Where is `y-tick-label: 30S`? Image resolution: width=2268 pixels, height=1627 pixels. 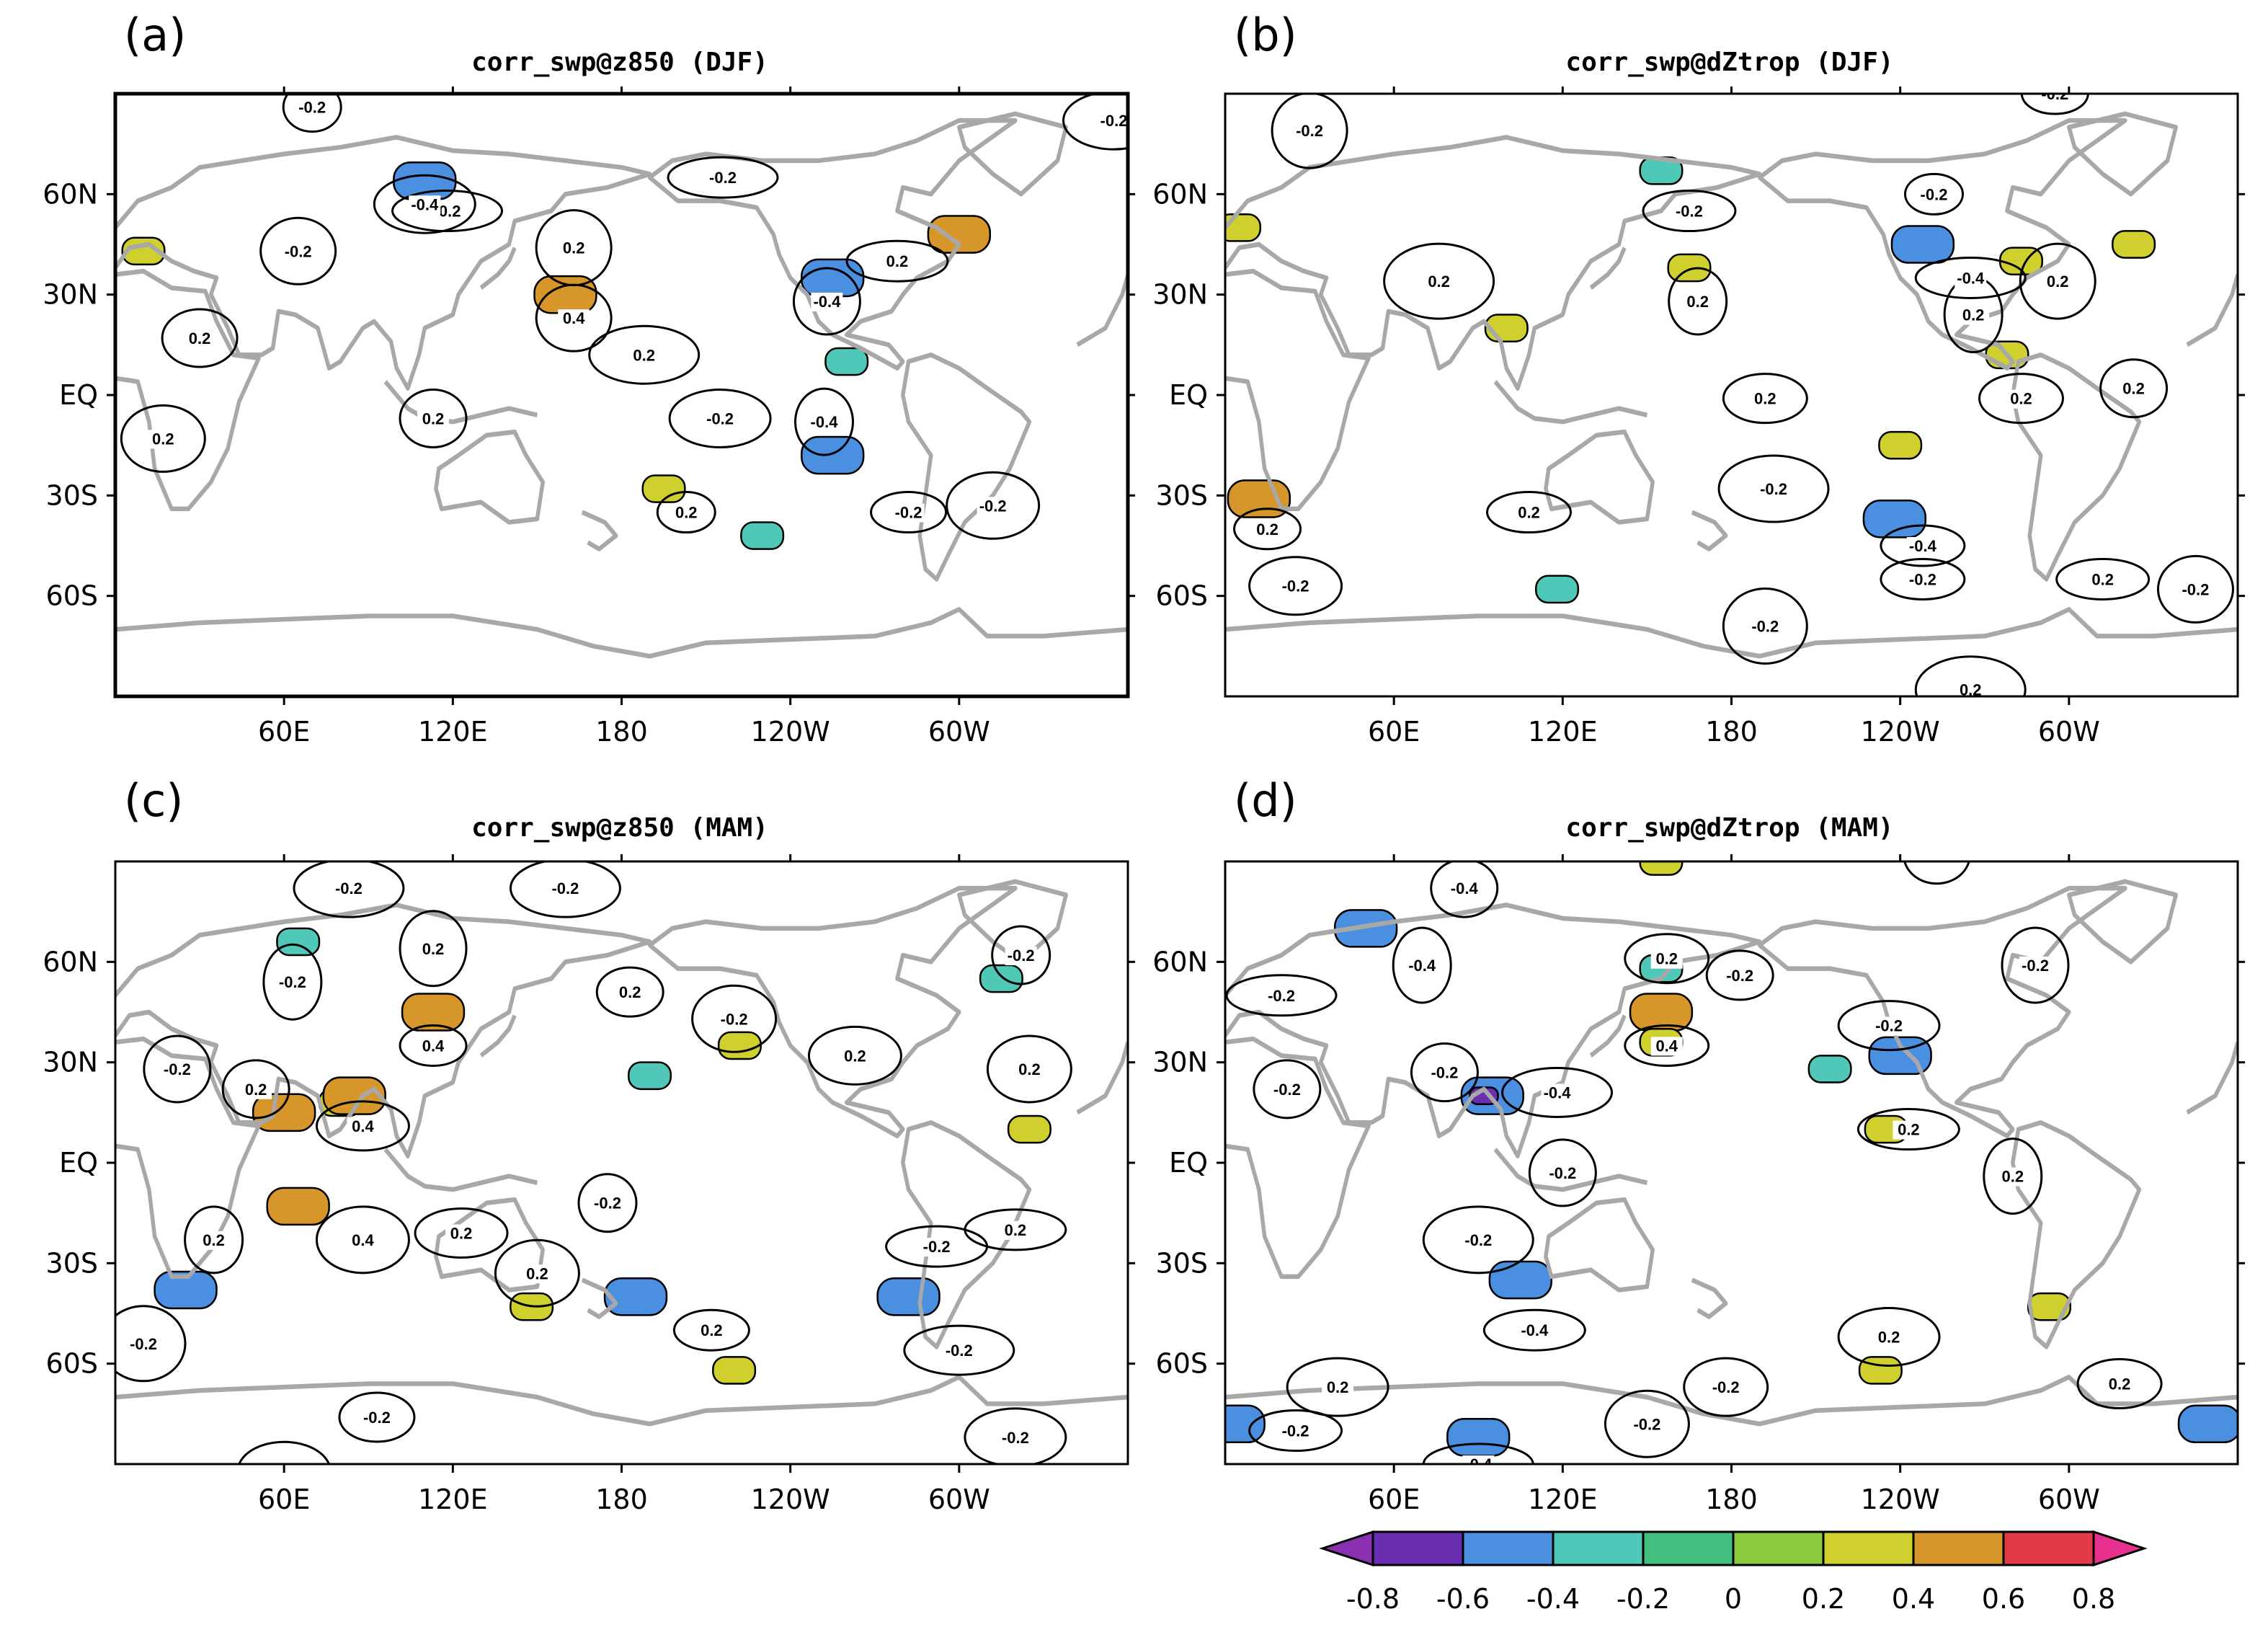 y-tick-label: 30S is located at coordinates (1182, 1263).